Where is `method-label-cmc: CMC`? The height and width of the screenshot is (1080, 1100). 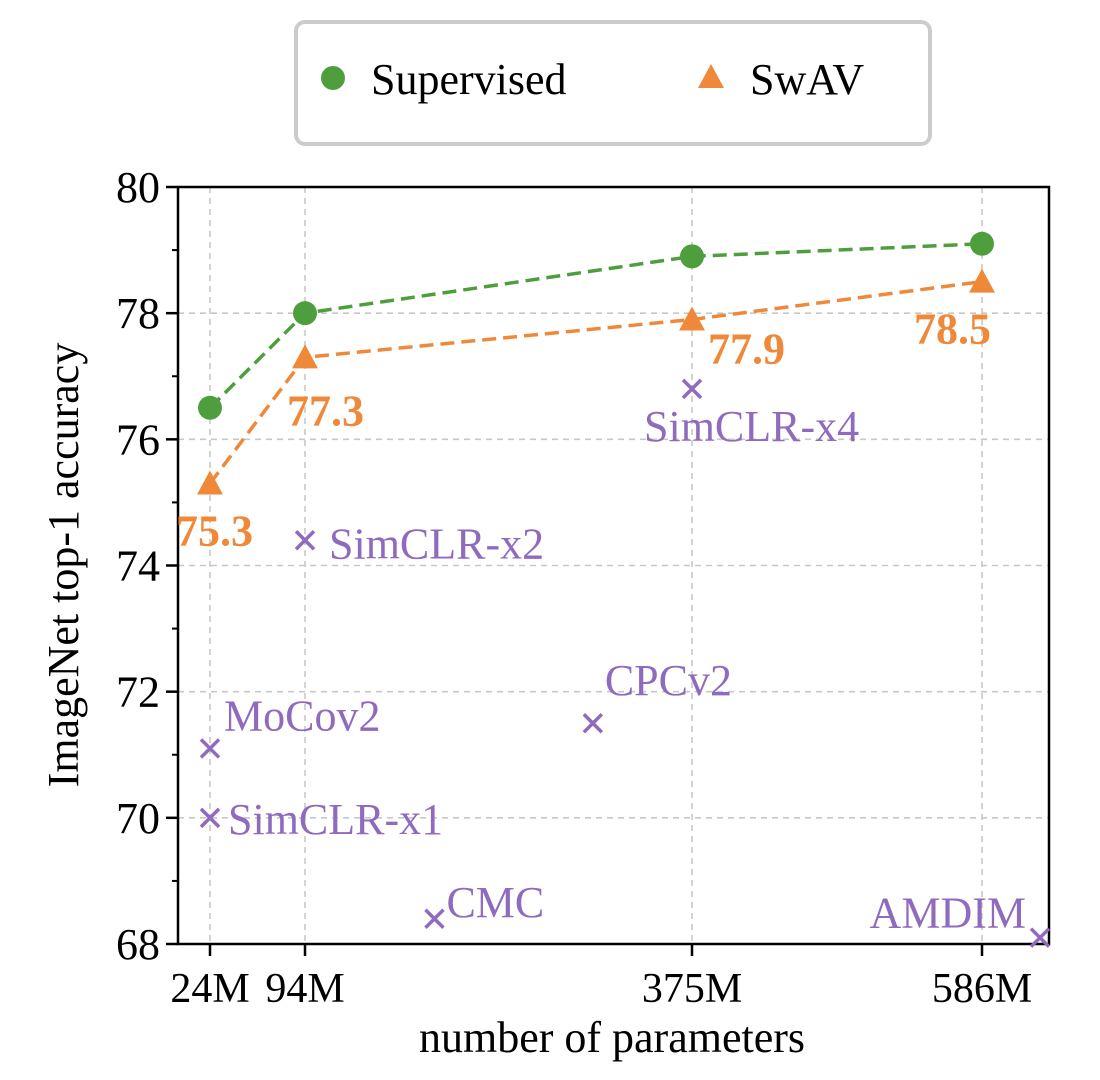 method-label-cmc: CMC is located at coordinates (495, 902).